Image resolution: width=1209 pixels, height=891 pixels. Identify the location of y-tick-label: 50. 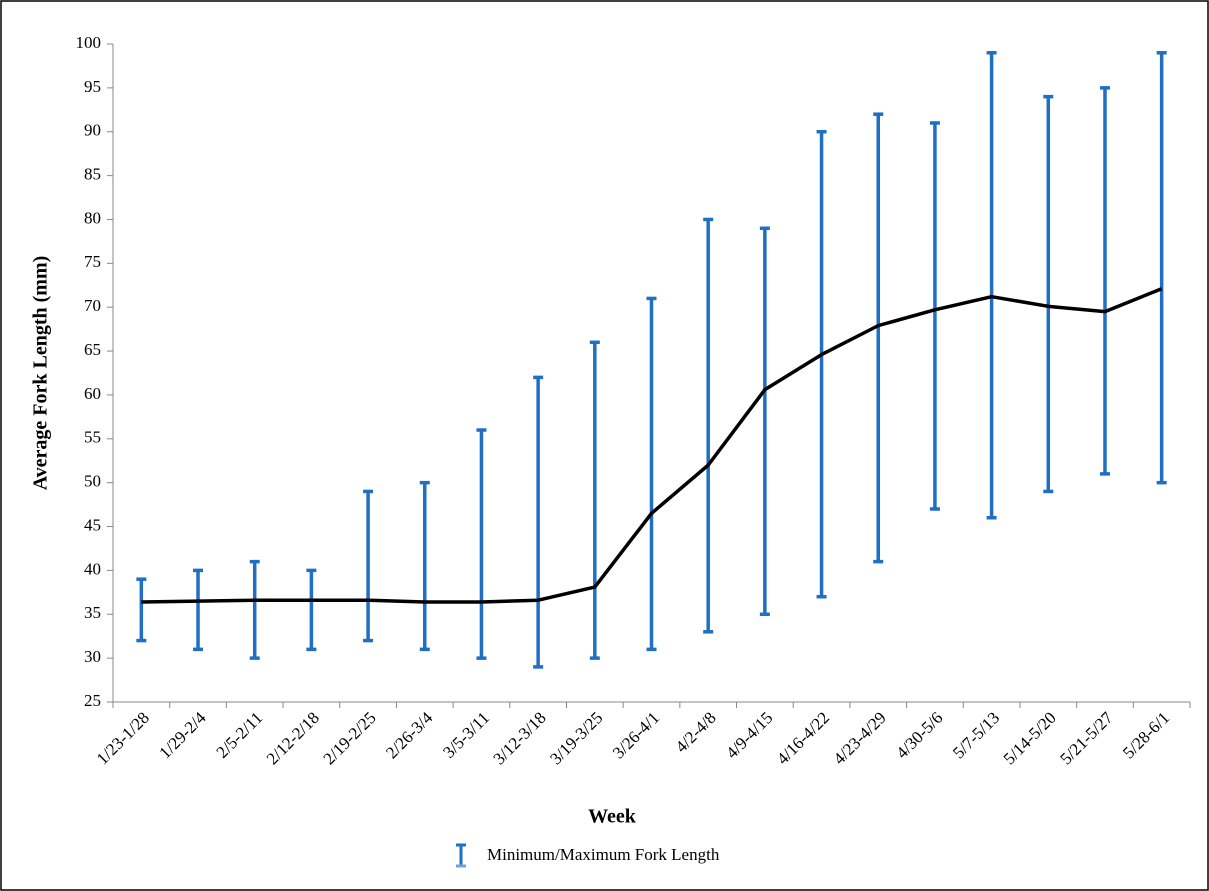
(92, 481).